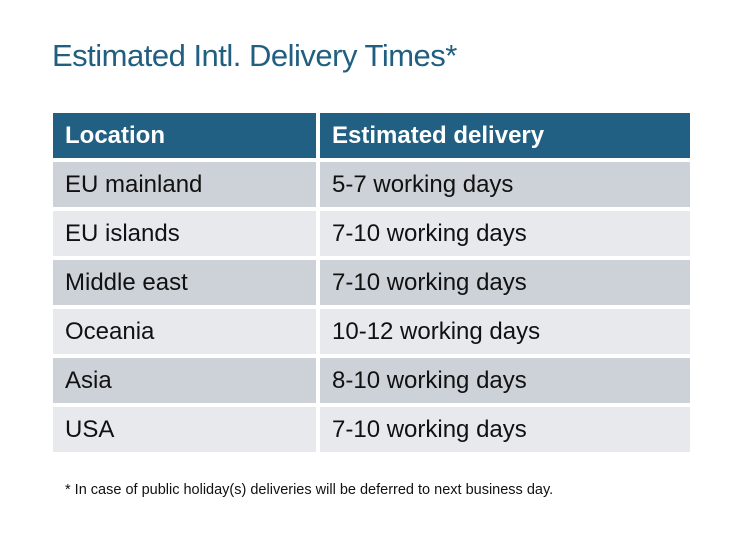 This screenshot has height=536, width=745. What do you see at coordinates (505, 184) in the screenshot?
I see `delivery-cell: 5-7 working days` at bounding box center [505, 184].